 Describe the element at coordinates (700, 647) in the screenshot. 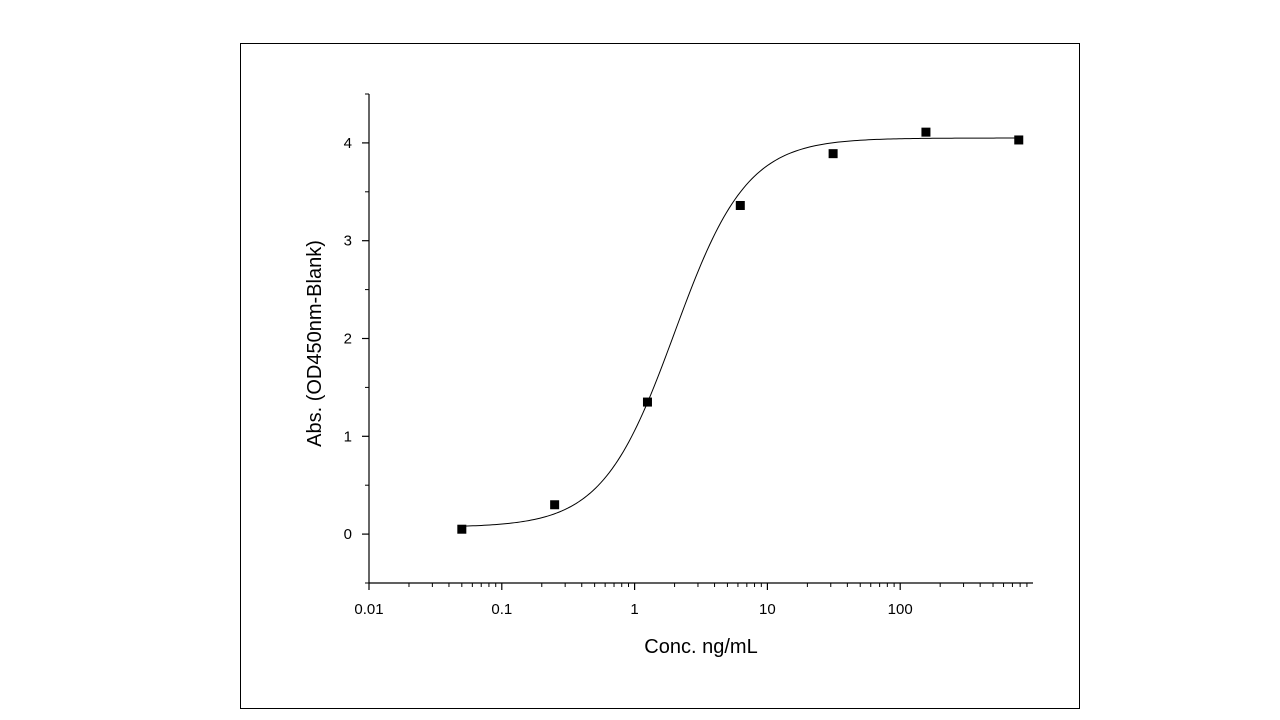

I see `x-axis-title: Conc. ng/mL` at that location.